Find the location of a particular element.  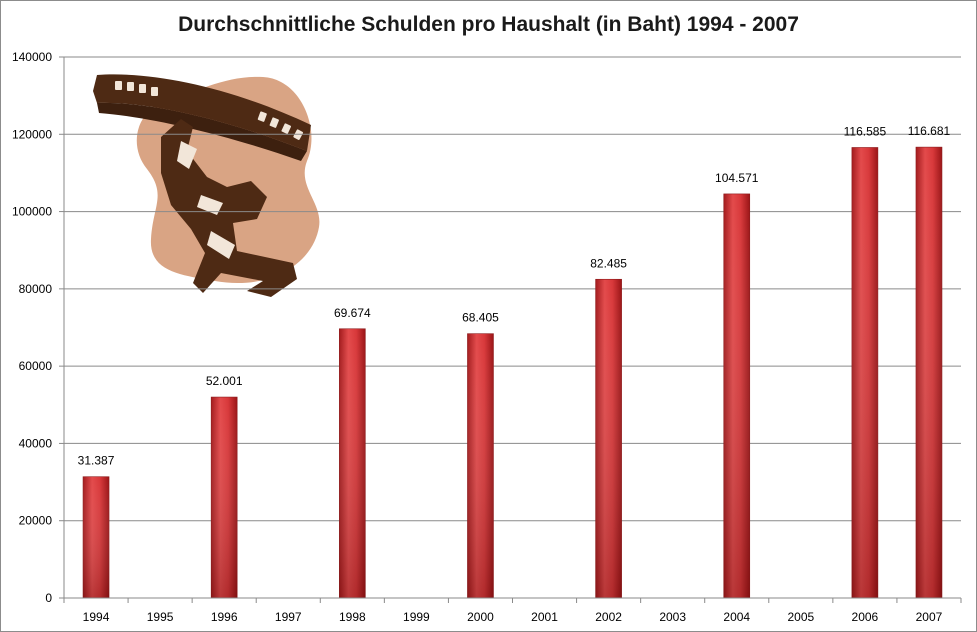

x-tick-label: 2001 is located at coordinates (544, 617).